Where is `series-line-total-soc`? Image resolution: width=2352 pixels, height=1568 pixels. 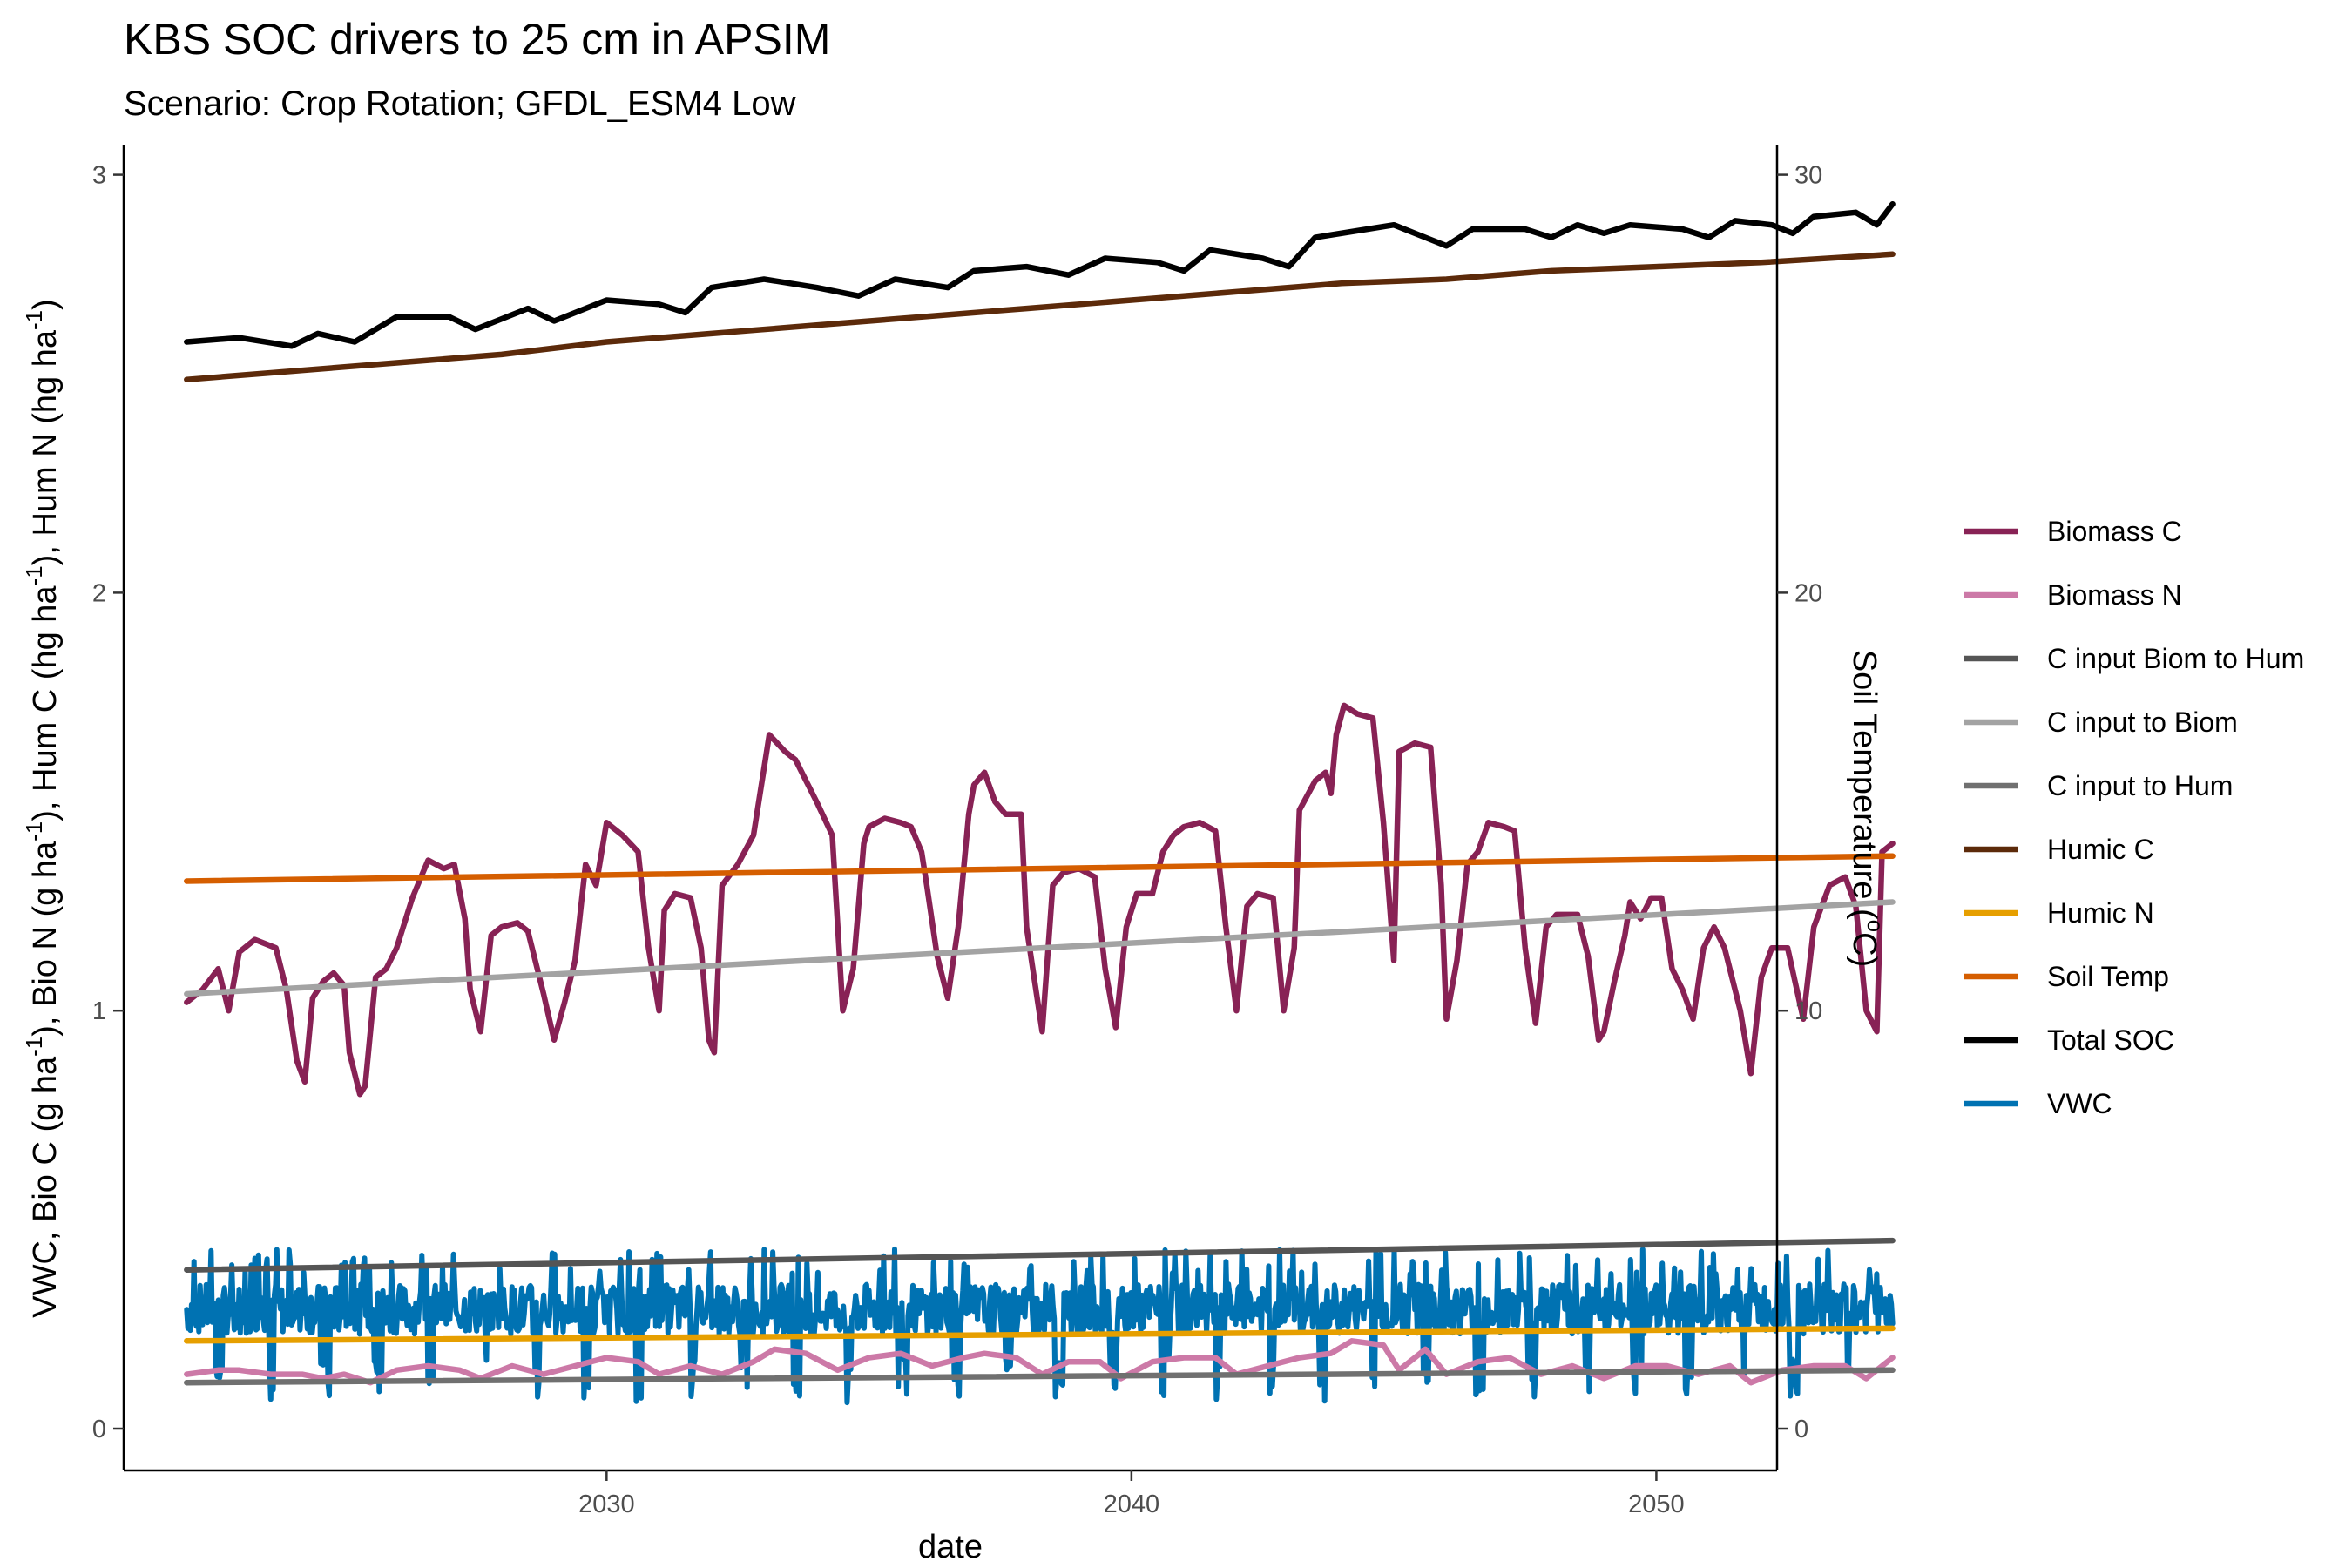
series-line-total-soc is located at coordinates (1040, 274).